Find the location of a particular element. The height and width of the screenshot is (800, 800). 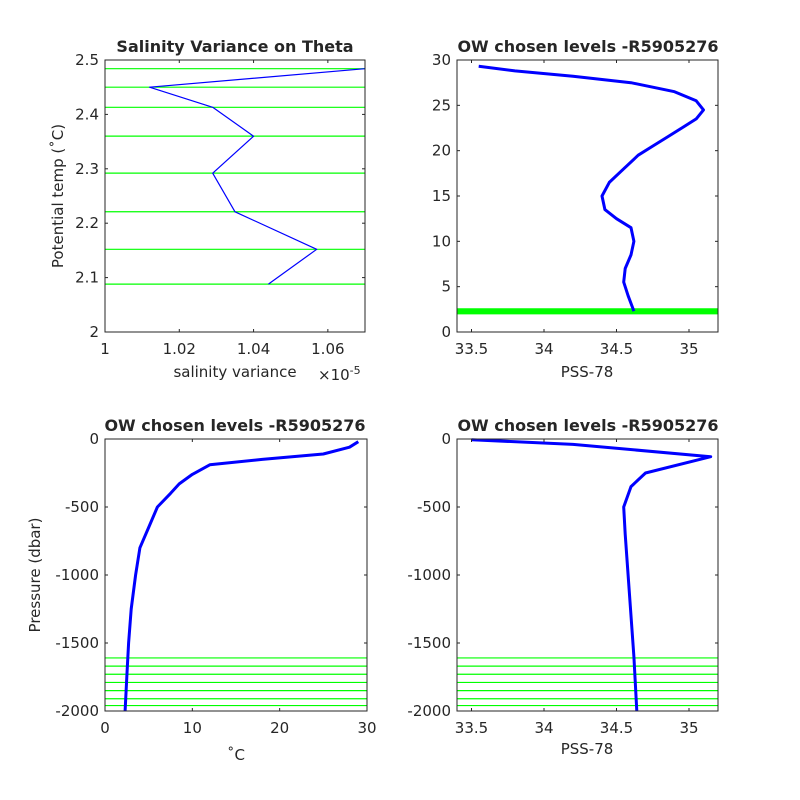

axis-ticks: 1 1.02 1.04 1.06 2 2.1 2.2 2.3 2.4 2.5 is located at coordinates (220, 204).